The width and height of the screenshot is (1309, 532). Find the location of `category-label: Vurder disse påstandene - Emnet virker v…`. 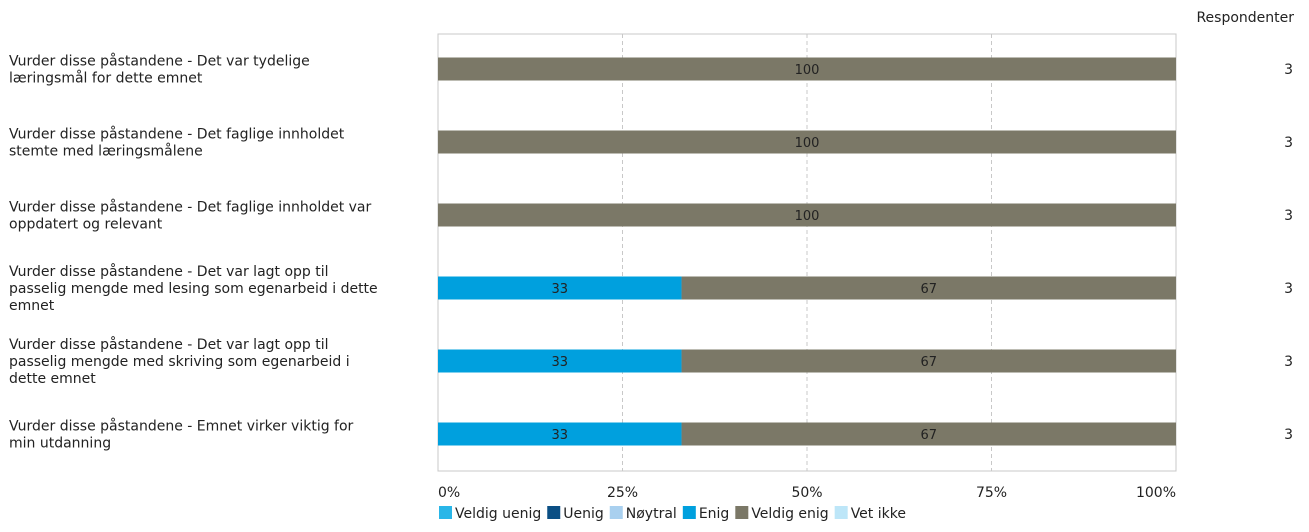

category-label: Vurder disse påstandene - Emnet virker v… is located at coordinates (181, 435).